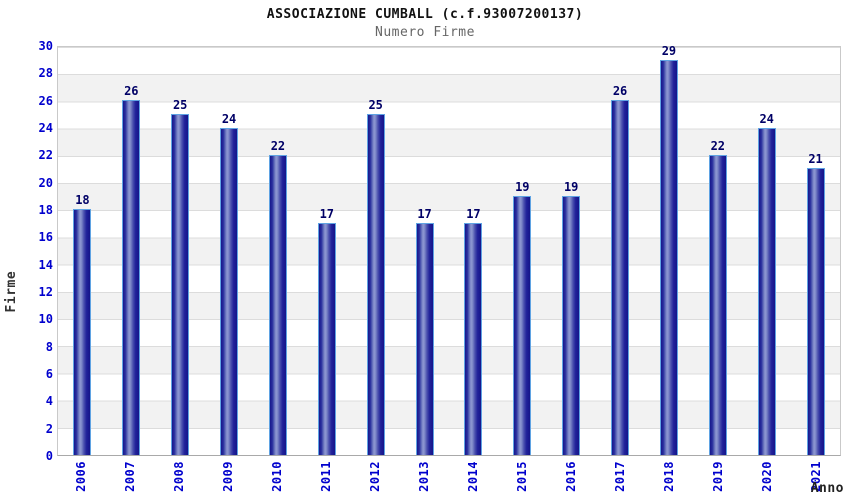 Image resolution: width=850 pixels, height=500 pixels. Describe the element at coordinates (619, 476) in the screenshot. I see `x-tick-label-2017: 2017` at that location.